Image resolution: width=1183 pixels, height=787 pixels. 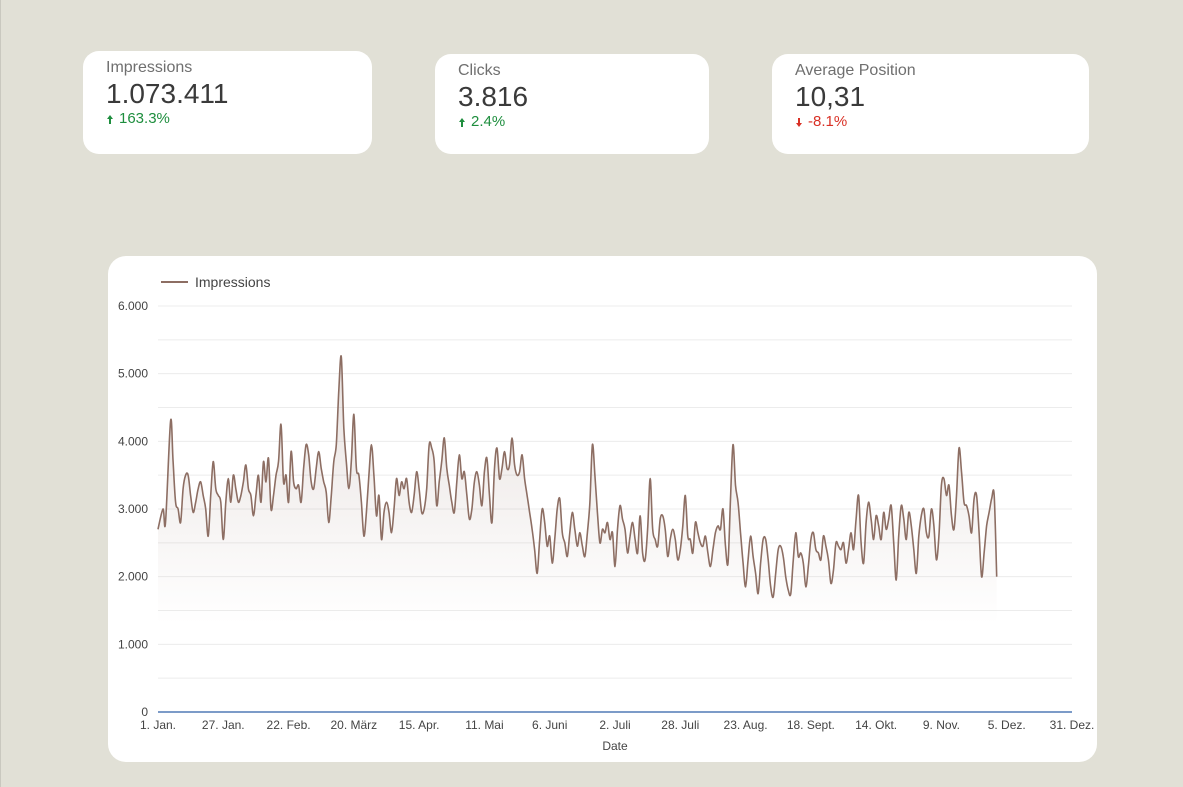 I want to click on legend: Impressions, so click(x=215, y=282).